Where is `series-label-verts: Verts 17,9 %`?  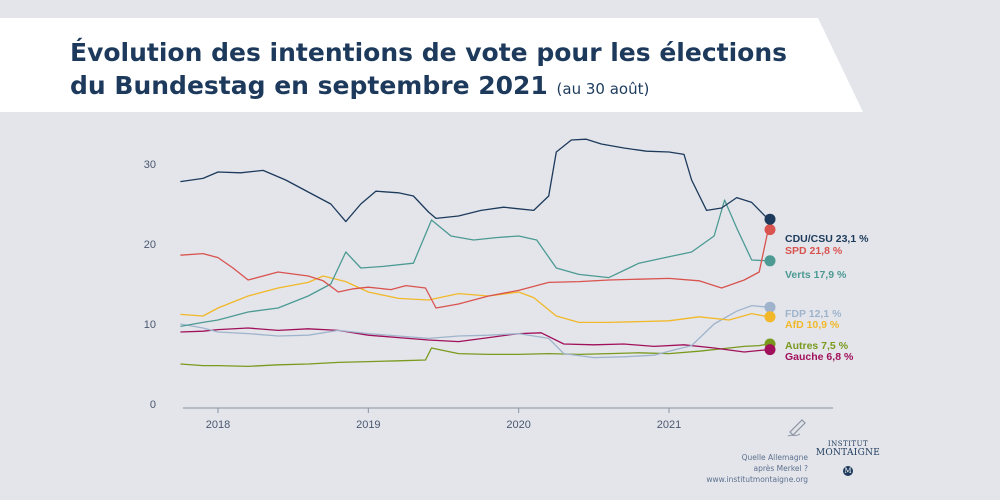 series-label-verts: Verts 17,9 % is located at coordinates (816, 275).